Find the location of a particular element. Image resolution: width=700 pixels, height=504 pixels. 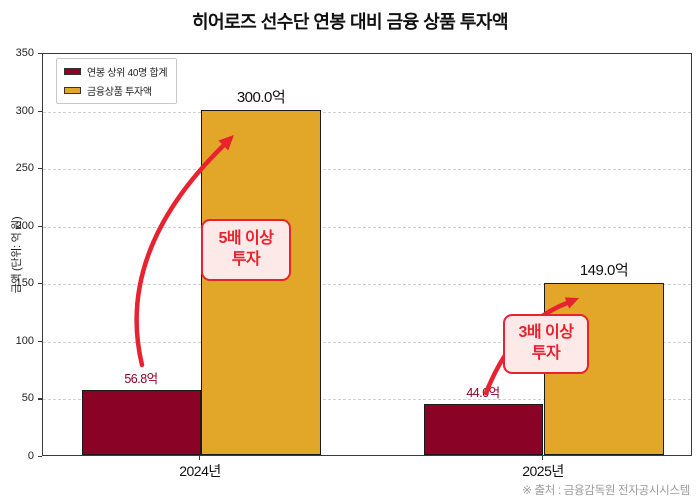

legend-item-salary: 연봉 상위 40명 합계 is located at coordinates (116, 71).